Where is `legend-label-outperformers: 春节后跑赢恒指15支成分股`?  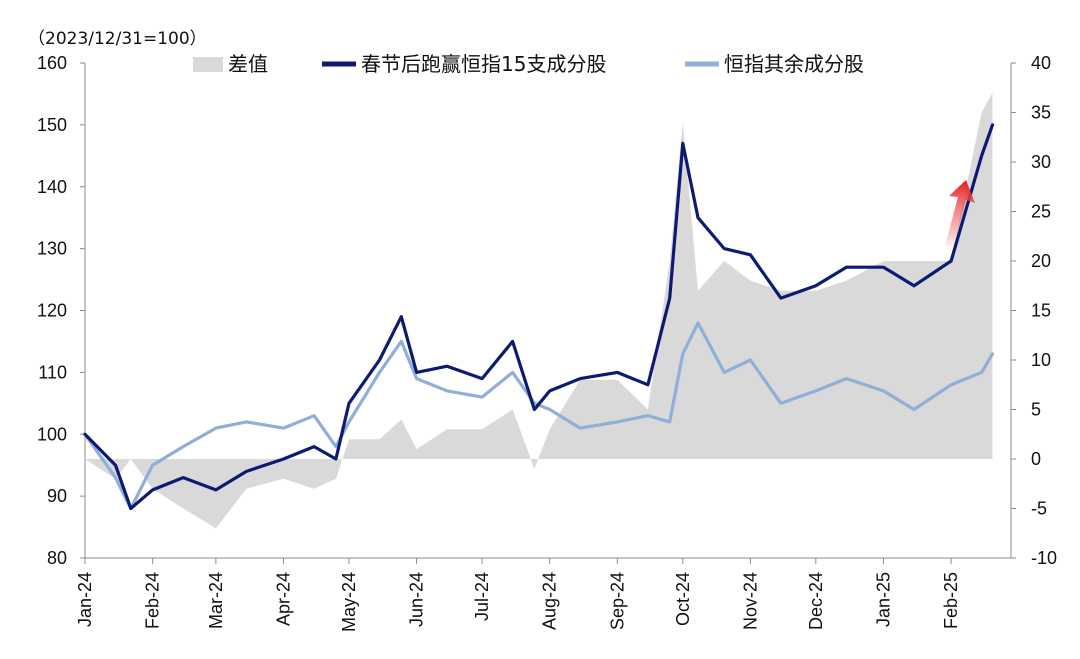
legend-label-outperformers: 春节后跑赢恒指15支成分股 is located at coordinates (483, 64).